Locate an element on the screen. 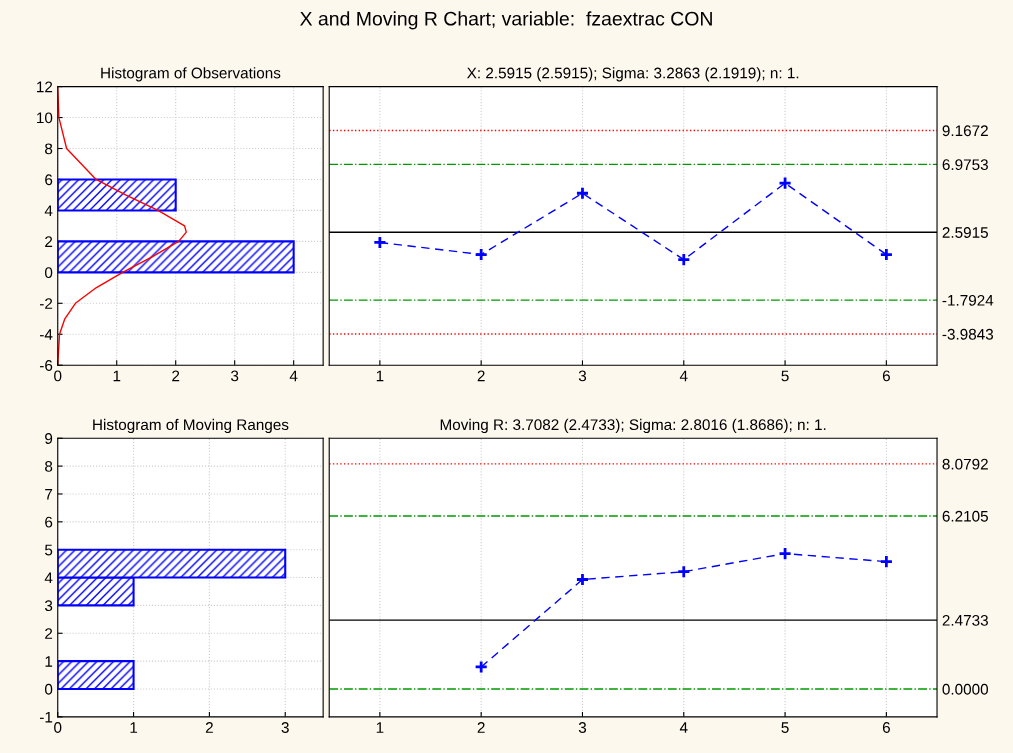  y-tick-label: 7 is located at coordinates (49, 494).